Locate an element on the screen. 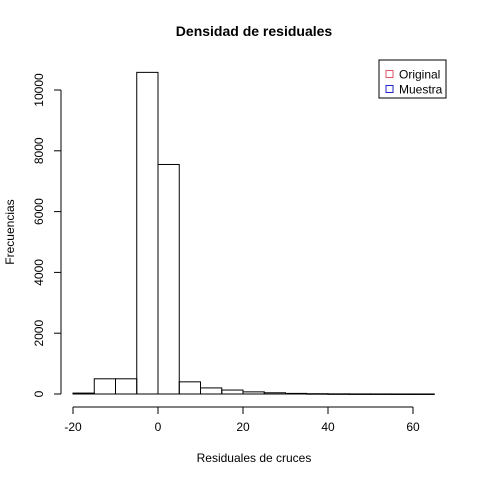 This screenshot has height=480, width=480. x-axis: -20 0 20 40 60 is located at coordinates (242, 420).